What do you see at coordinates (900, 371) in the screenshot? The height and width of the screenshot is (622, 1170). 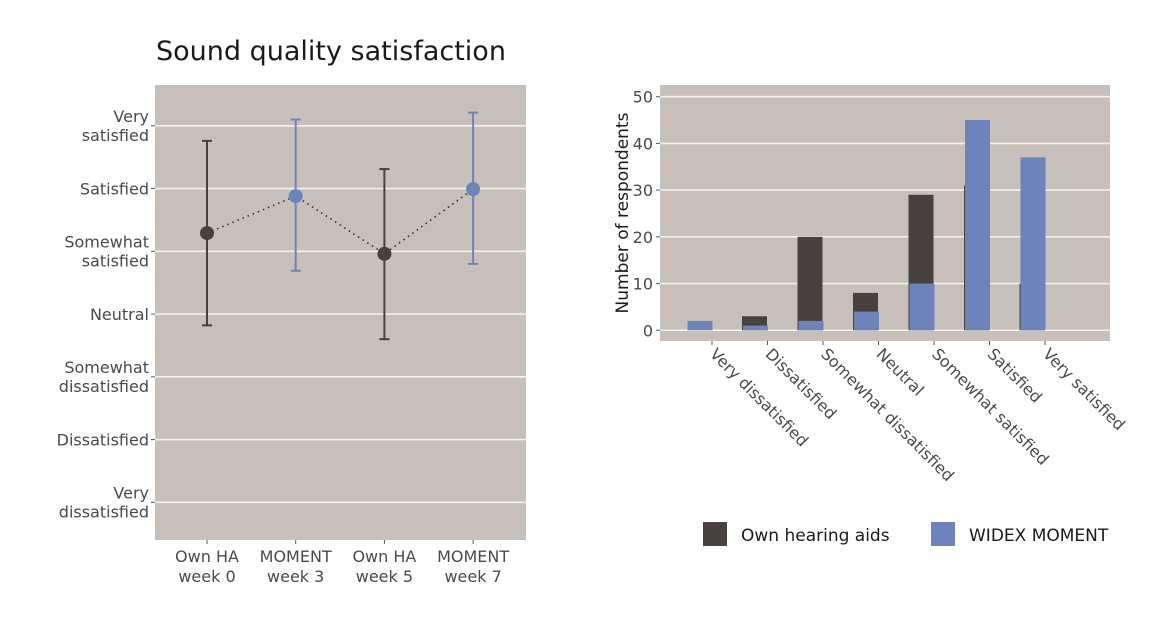 I see `x-tick-label: Neutral` at bounding box center [900, 371].